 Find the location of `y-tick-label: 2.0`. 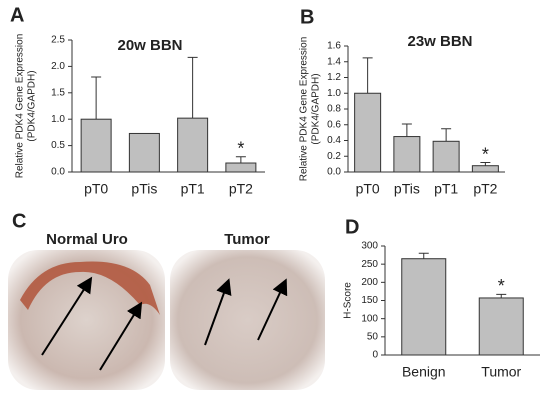

y-tick-label: 2.0 is located at coordinates (58, 66).